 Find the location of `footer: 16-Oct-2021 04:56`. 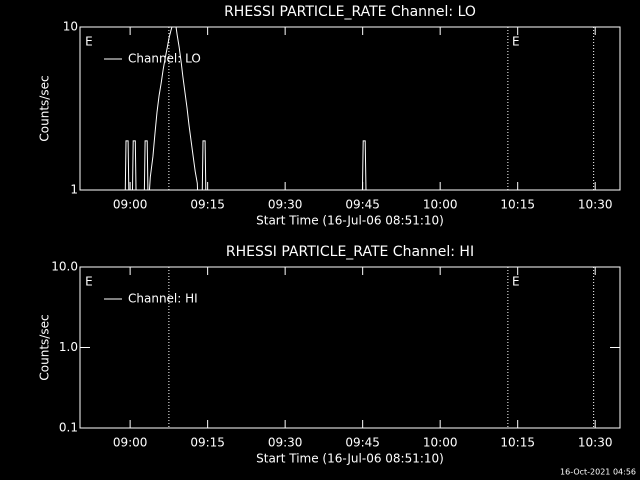

footer: 16-Oct-2021 04:56 is located at coordinates (598, 472).